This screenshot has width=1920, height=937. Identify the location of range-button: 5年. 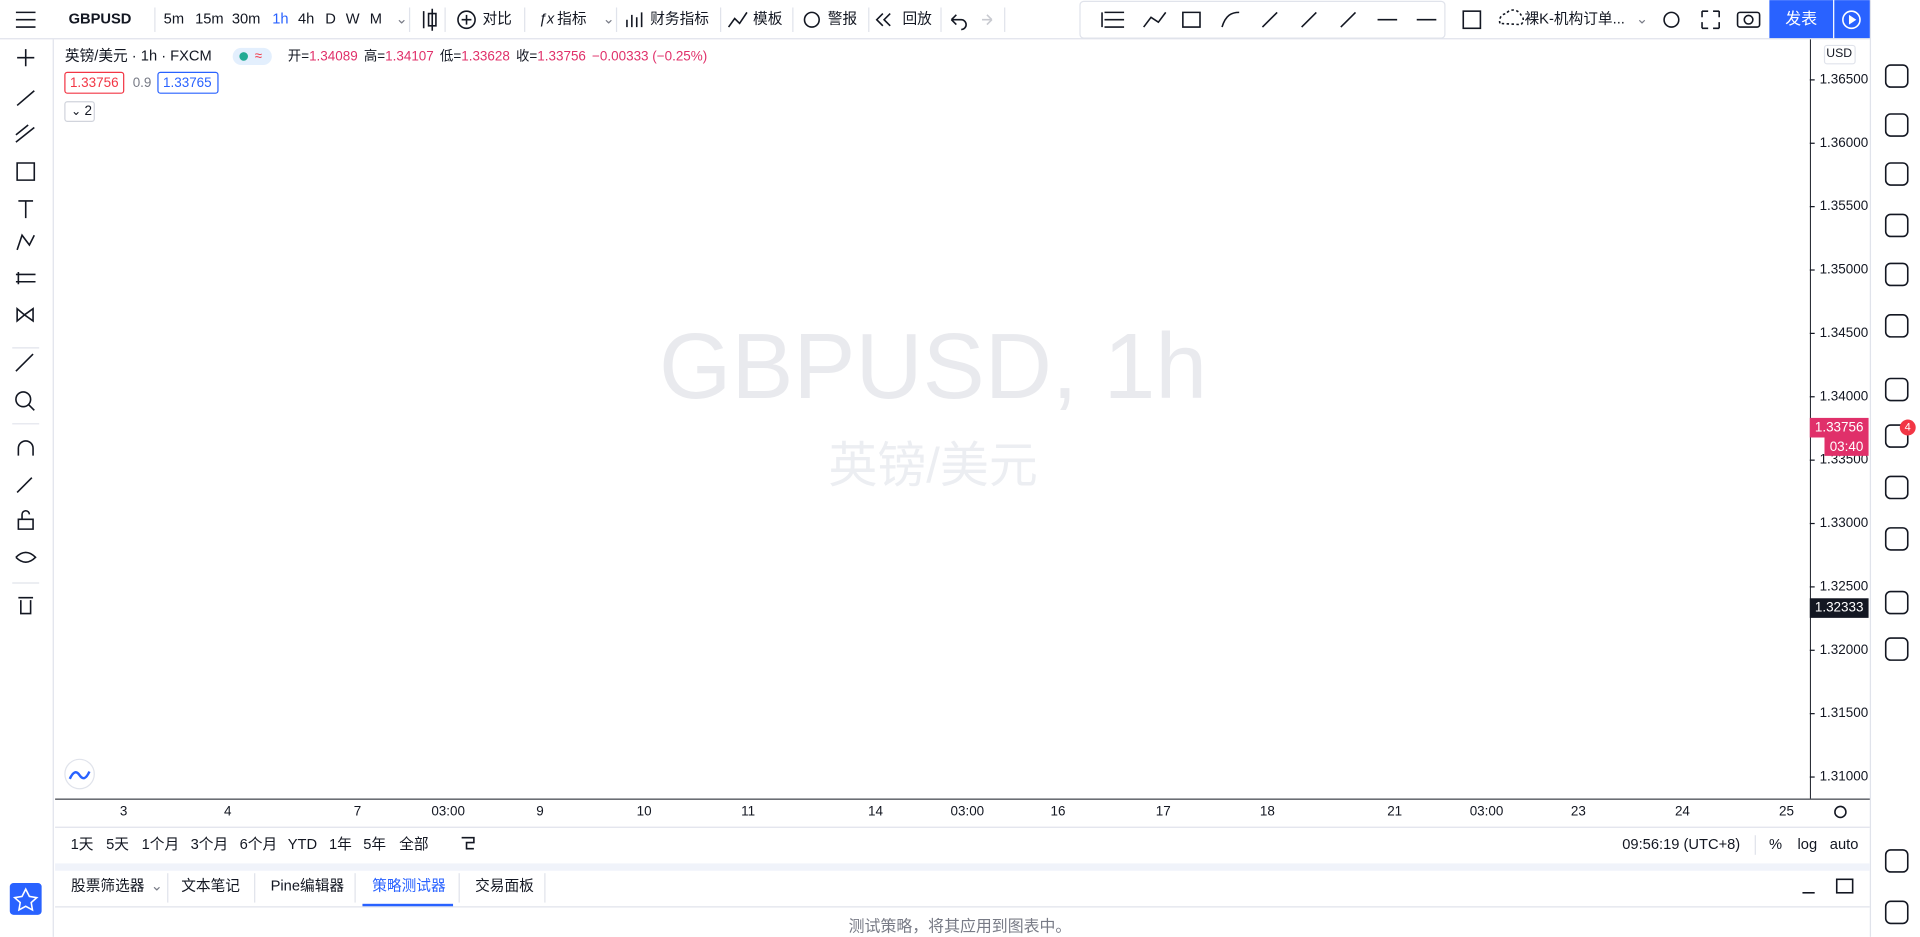
(374, 844).